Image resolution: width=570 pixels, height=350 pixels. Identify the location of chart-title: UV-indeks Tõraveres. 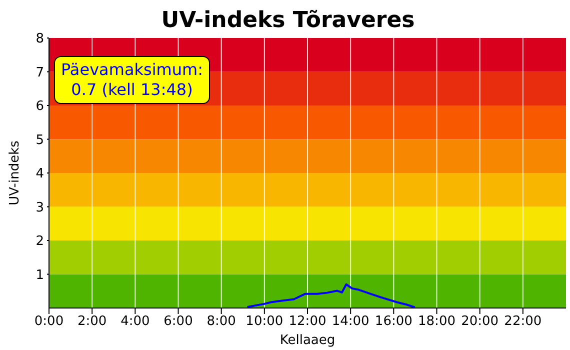
(288, 20).